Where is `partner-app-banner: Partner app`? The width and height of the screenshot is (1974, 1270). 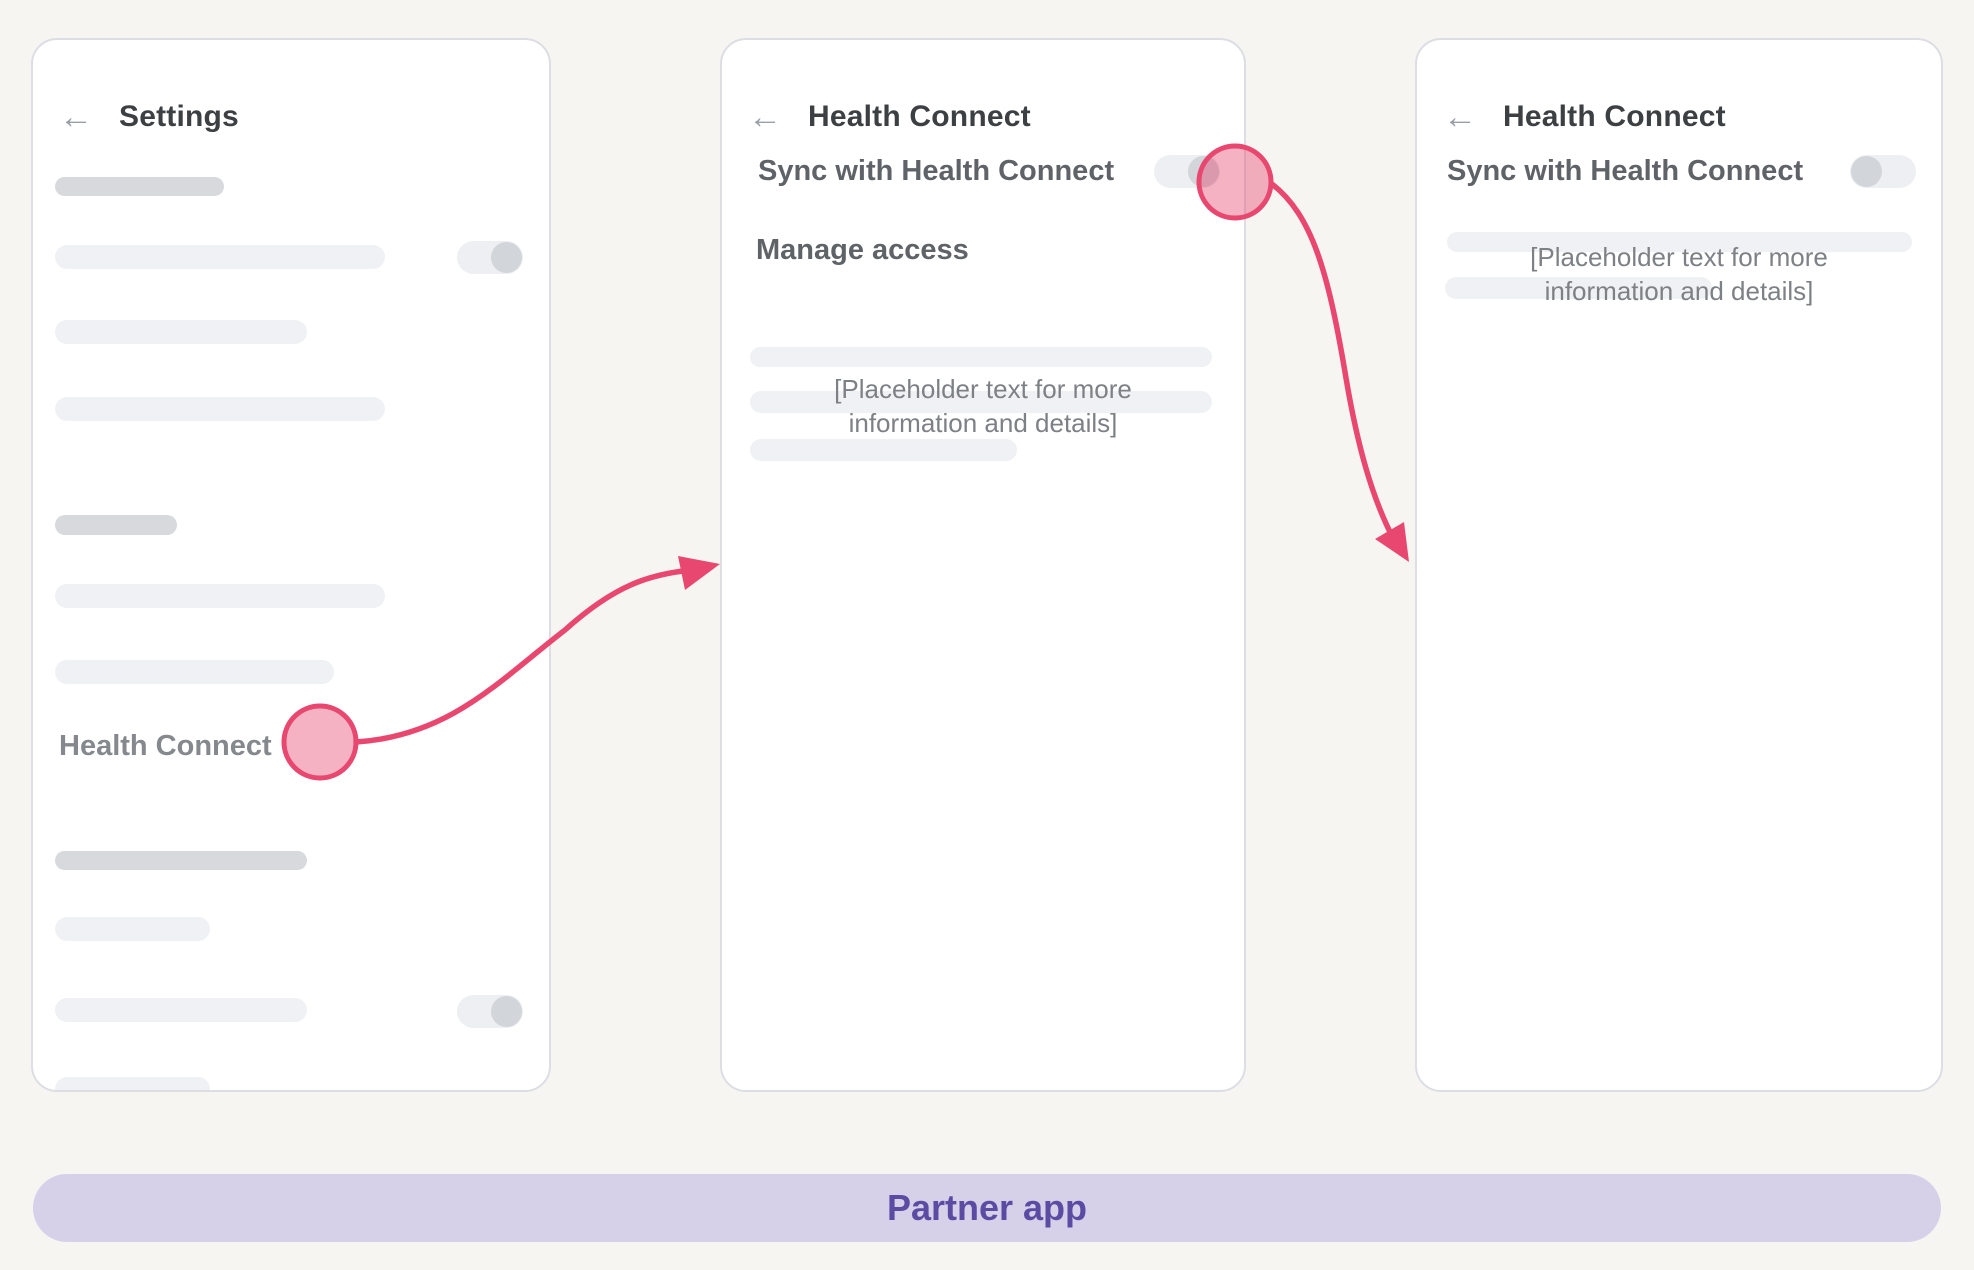 partner-app-banner: Partner app is located at coordinates (987, 1208).